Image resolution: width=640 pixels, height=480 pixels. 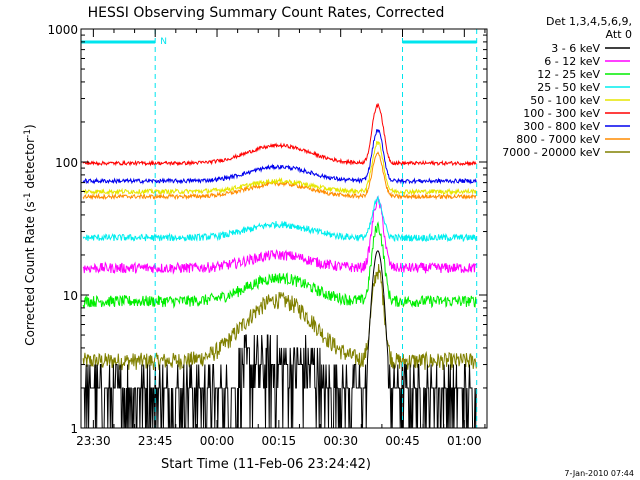 What do you see at coordinates (217, 441) in the screenshot?
I see `x-tick-label: 00:00` at bounding box center [217, 441].